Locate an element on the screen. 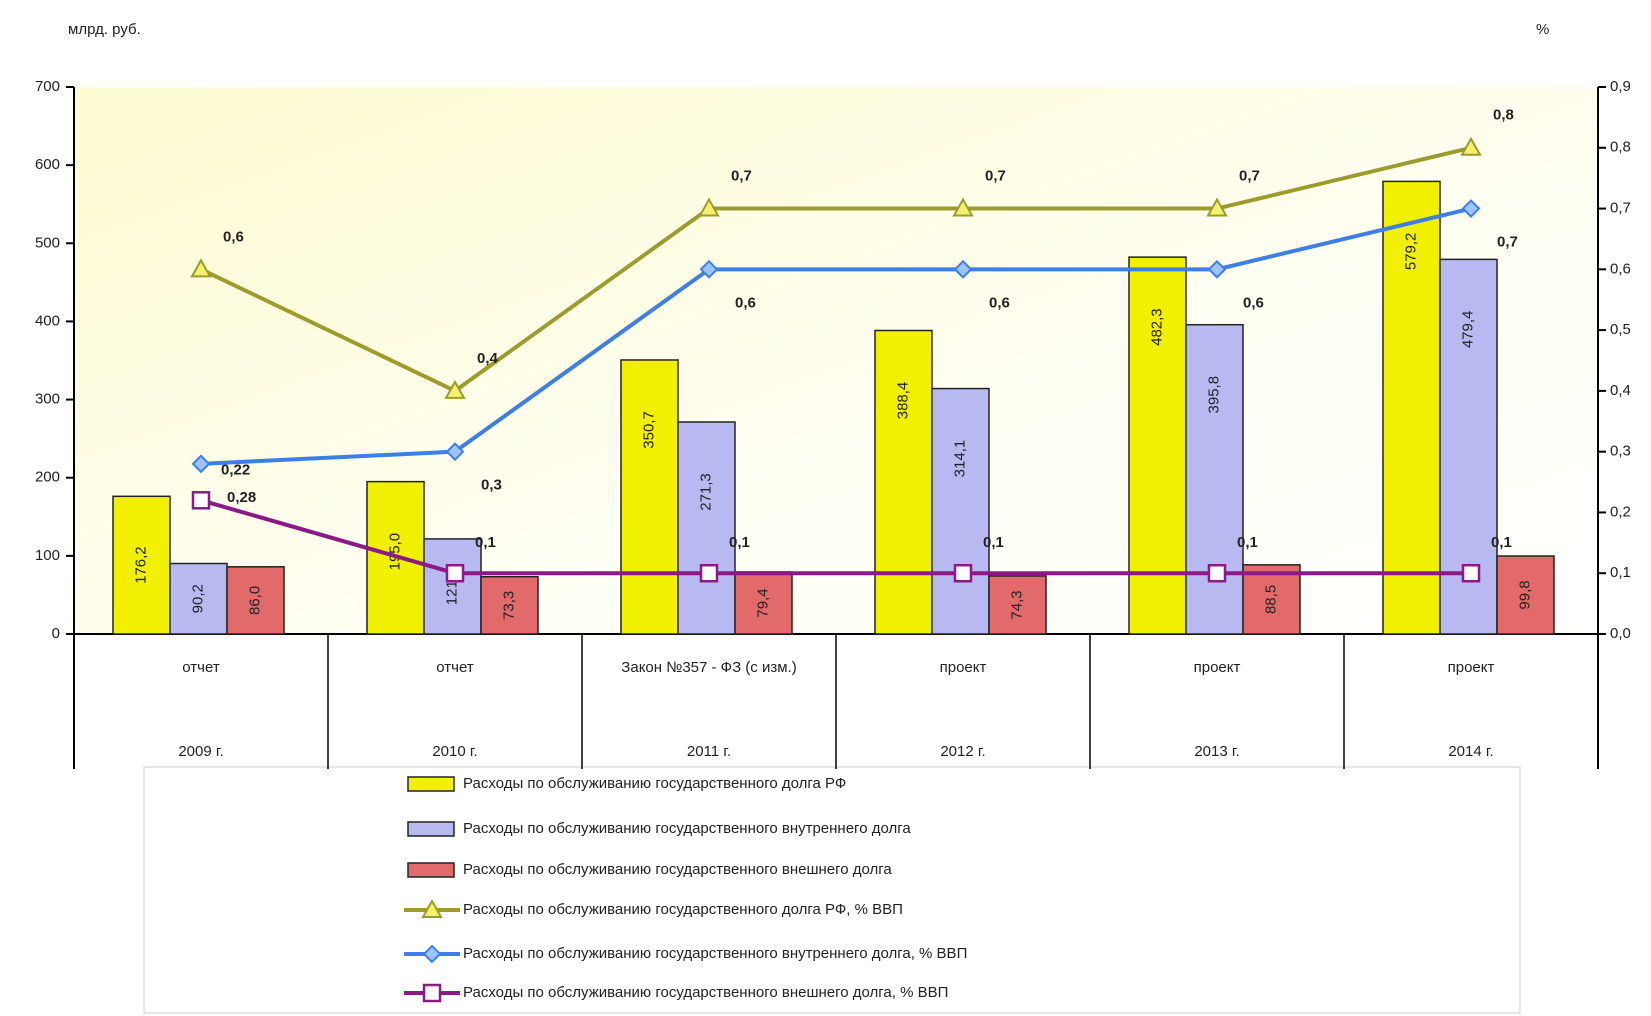 This screenshot has height=1016, width=1651. y2-axis-title: % is located at coordinates (1542, 29).